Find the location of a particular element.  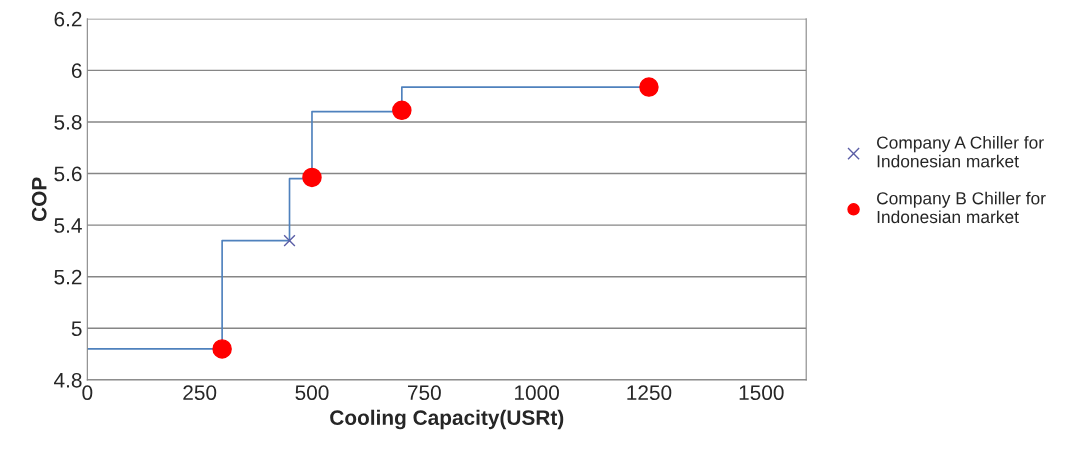

x-tick-label: 1500 is located at coordinates (761, 393).